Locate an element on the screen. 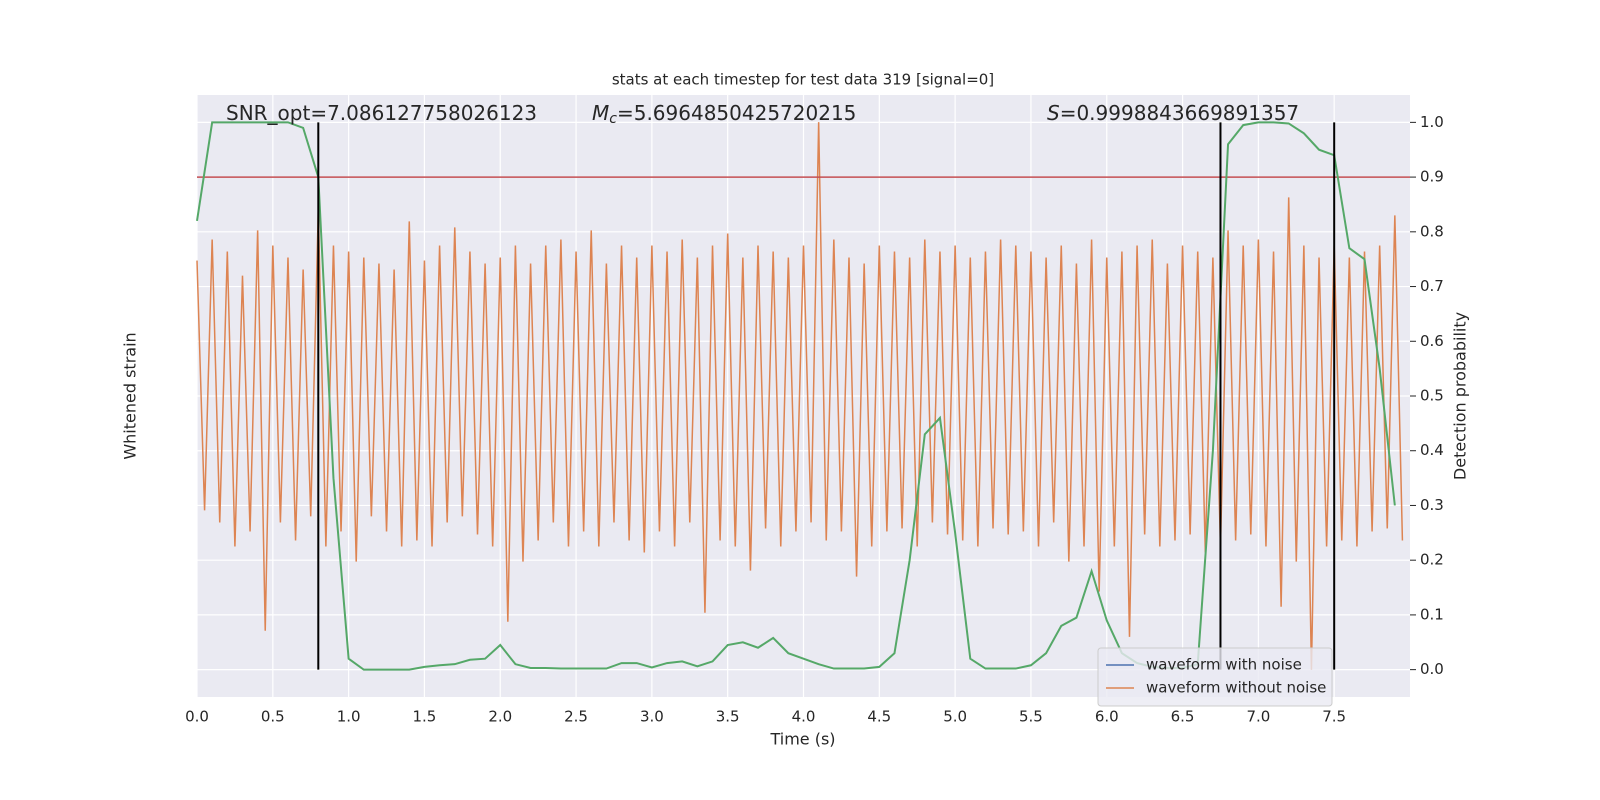 Image resolution: width=1600 pixels, height=800 pixels. x-tick-label: 3.0 is located at coordinates (652, 717).